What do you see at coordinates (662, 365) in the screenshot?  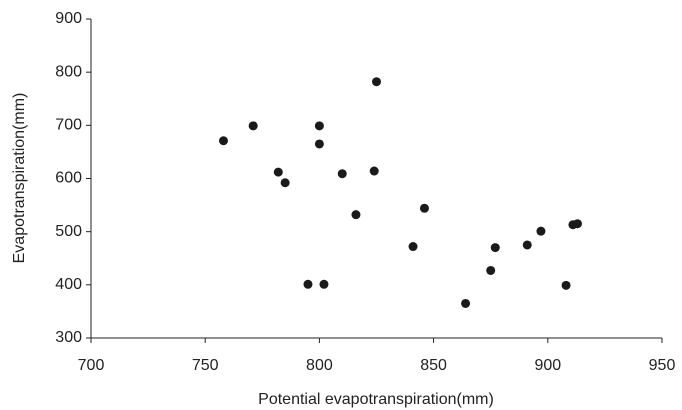 I see `x-tick-label: 950` at bounding box center [662, 365].